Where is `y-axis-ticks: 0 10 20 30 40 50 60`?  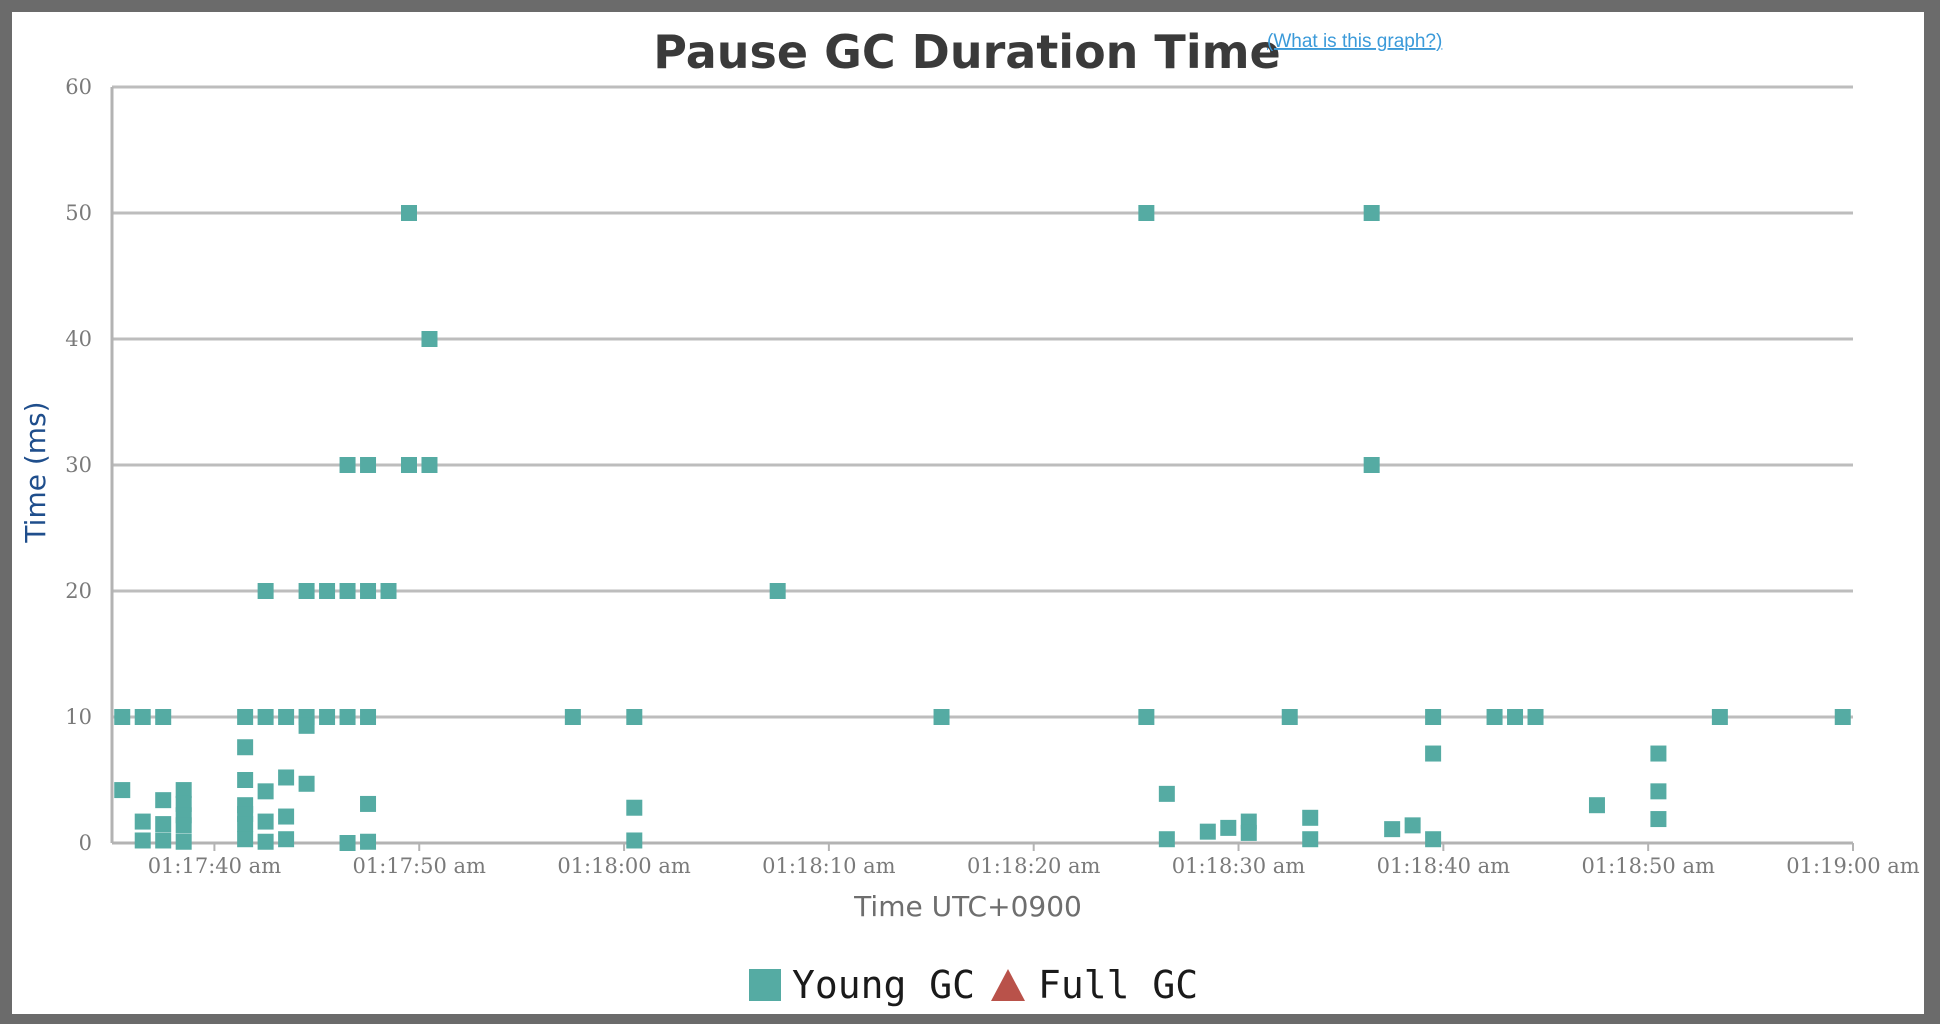 y-axis-ticks: 0 10 20 30 40 50 60 is located at coordinates (78, 465).